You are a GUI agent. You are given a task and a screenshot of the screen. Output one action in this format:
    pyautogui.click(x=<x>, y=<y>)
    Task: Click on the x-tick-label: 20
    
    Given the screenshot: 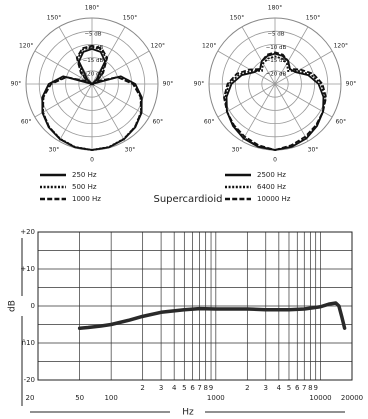 What is the action you would take?
    pyautogui.click(x=30, y=398)
    